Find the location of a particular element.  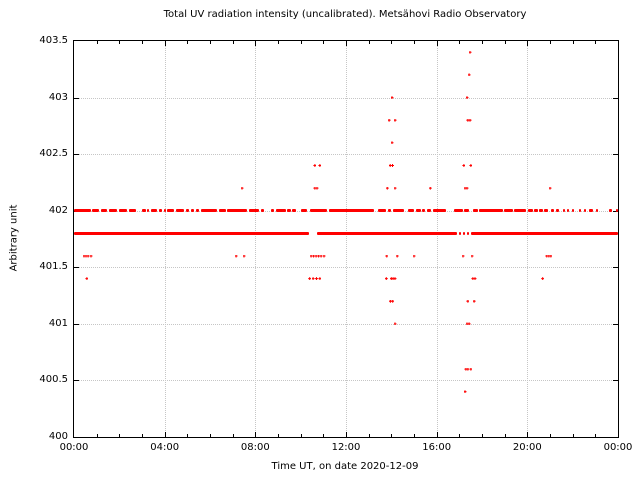

y-tick-label: 401.5 is located at coordinates (53, 267).